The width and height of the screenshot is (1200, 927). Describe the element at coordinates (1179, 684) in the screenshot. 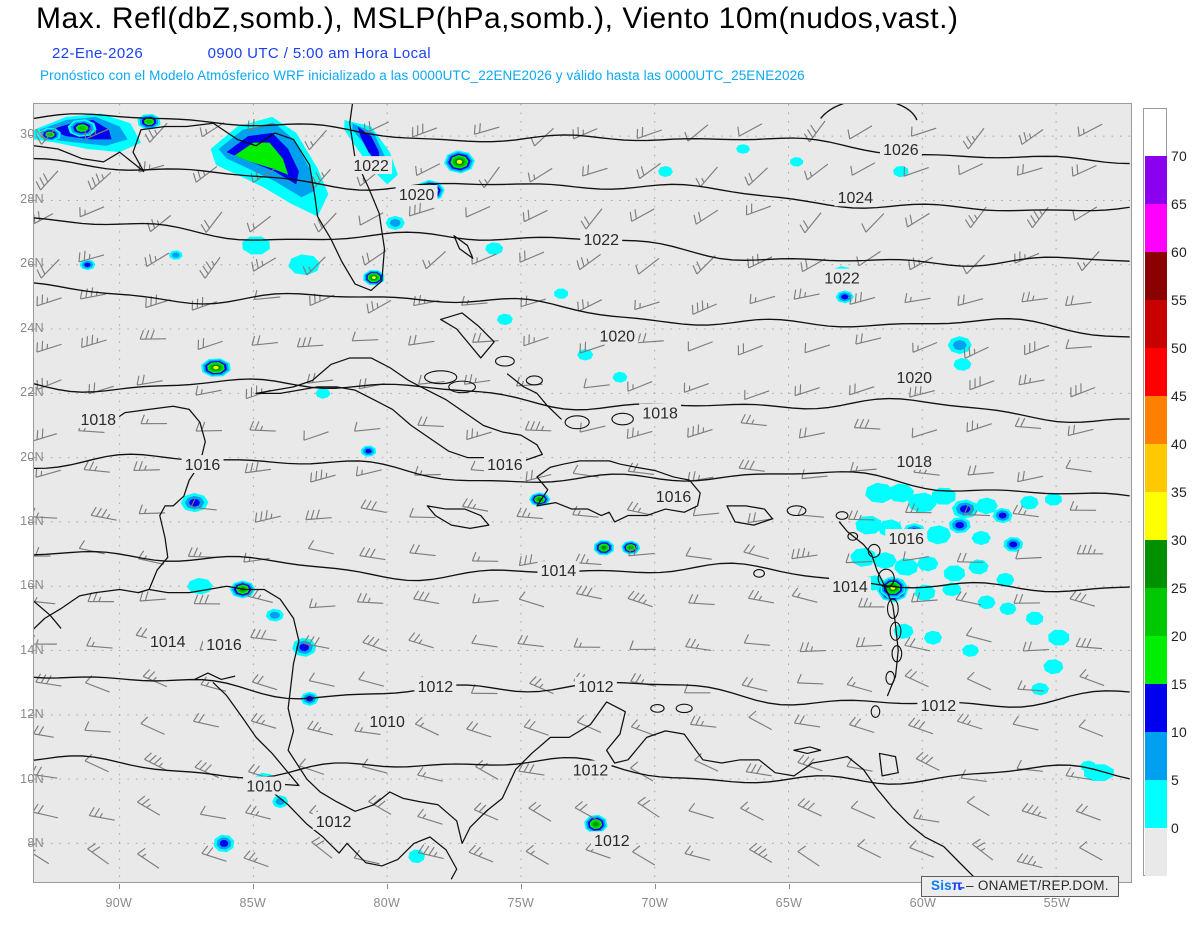

I see `colorbar-tick-label: 15` at that location.